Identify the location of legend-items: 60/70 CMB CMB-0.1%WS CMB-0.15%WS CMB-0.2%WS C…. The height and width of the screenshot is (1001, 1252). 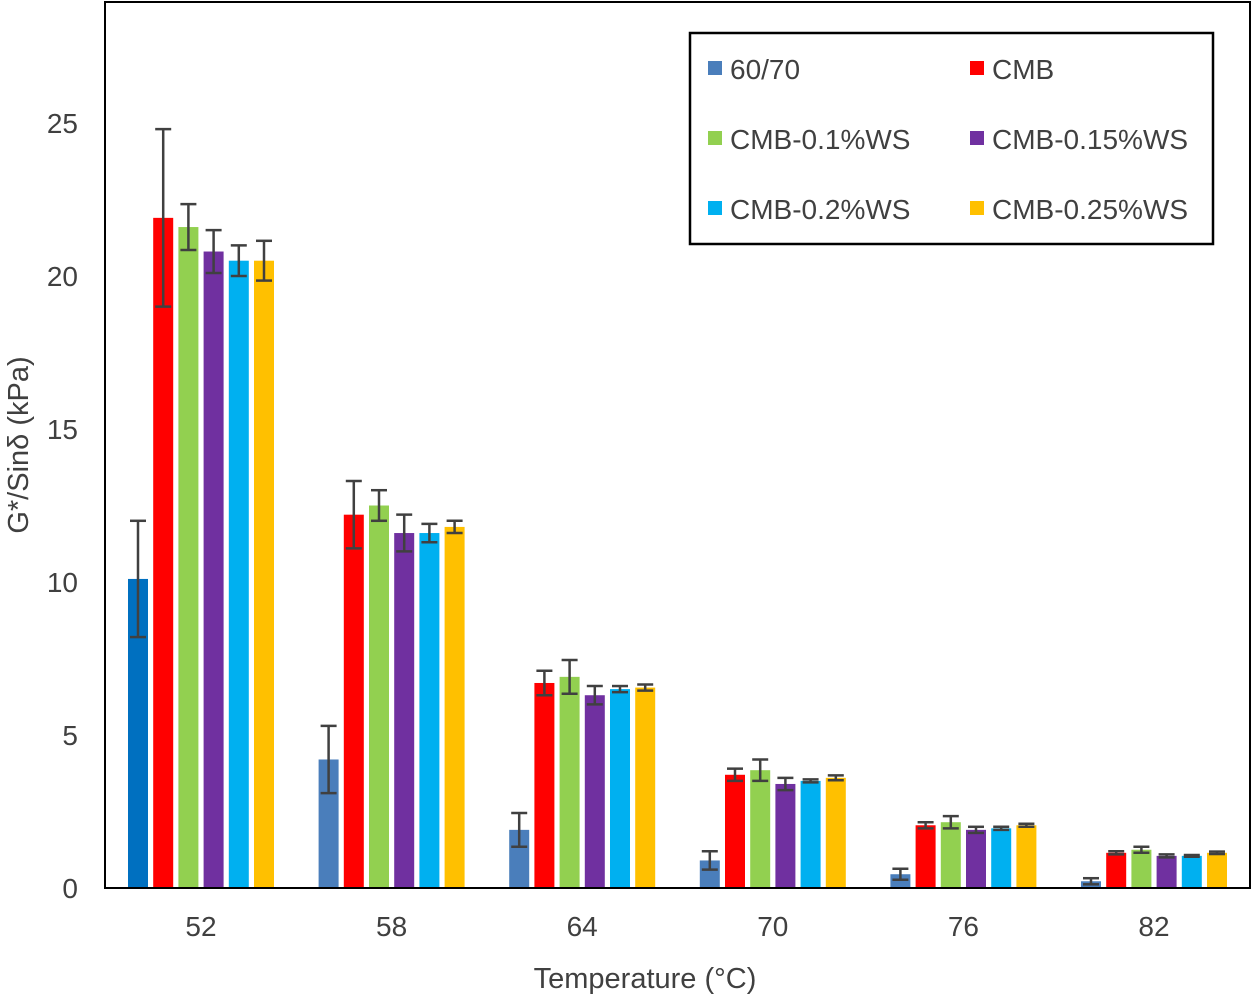
(948, 139).